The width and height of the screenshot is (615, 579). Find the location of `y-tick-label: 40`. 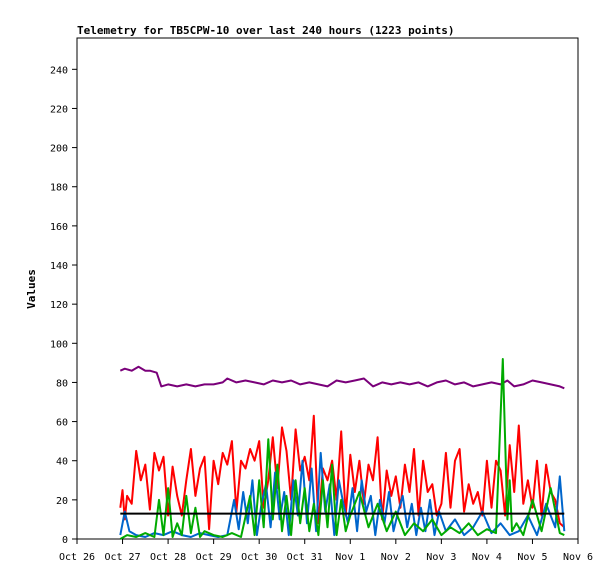

y-tick-label: 40 is located at coordinates (62, 462).